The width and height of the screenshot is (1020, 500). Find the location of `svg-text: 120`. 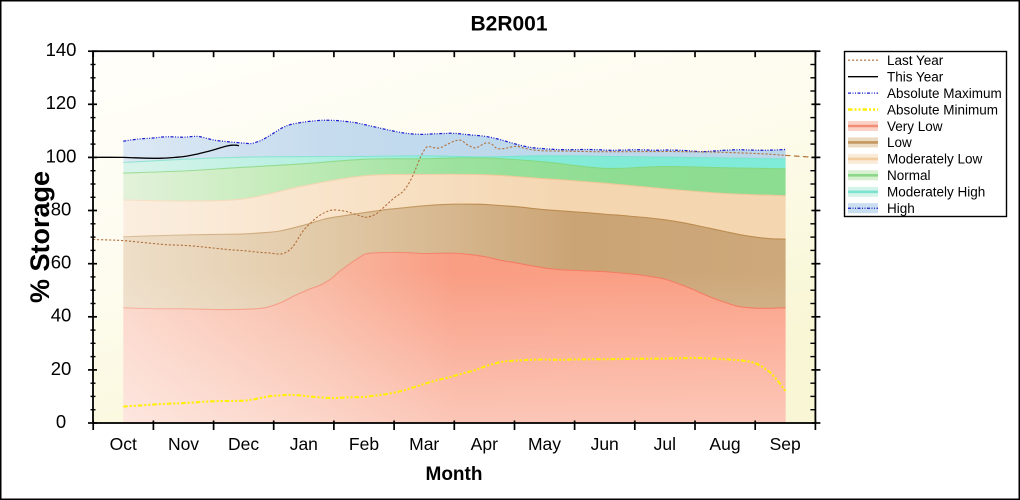

svg-text: 120 is located at coordinates (61, 102).